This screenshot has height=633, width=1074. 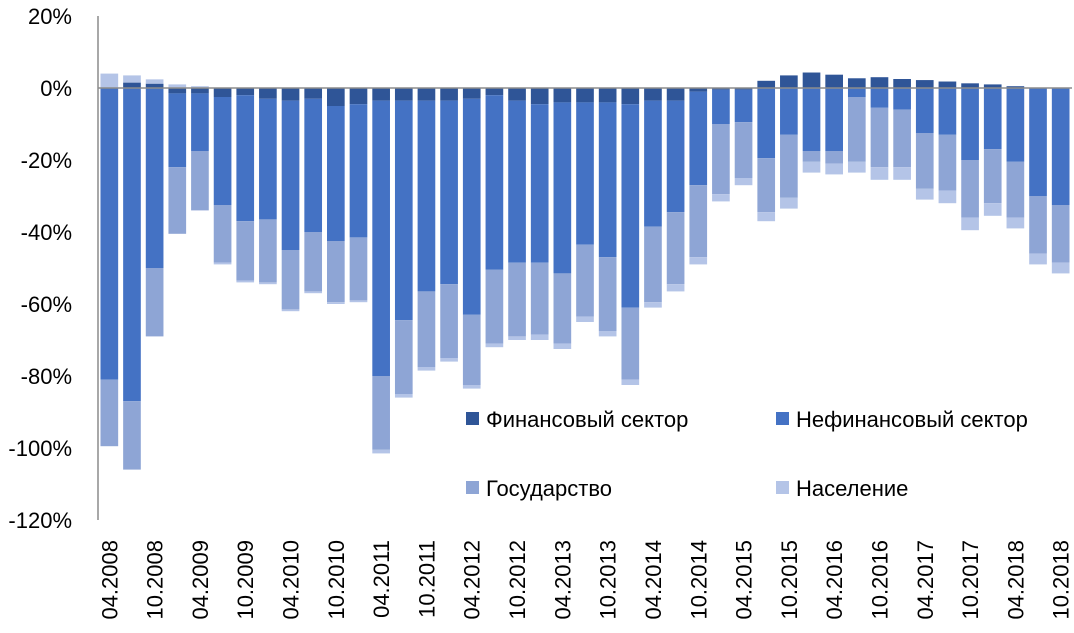 What do you see at coordinates (585, 173) in the screenshot?
I see `bar-07.2013-series-1` at bounding box center [585, 173].